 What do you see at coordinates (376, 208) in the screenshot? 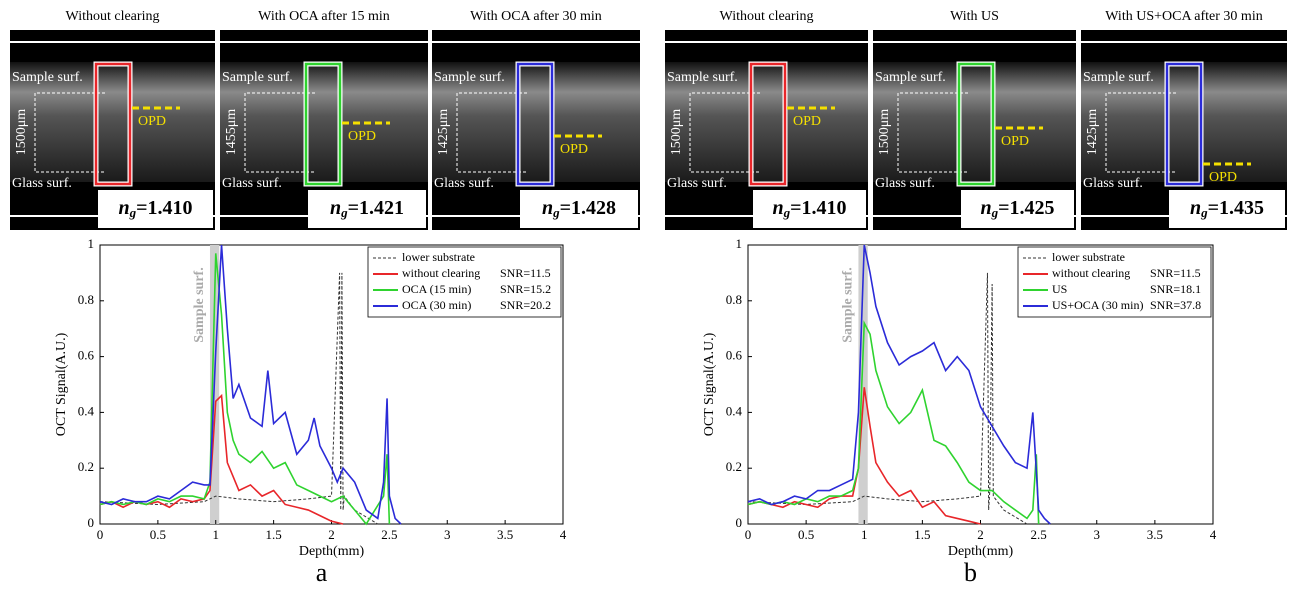
I see `ng-value: =1.421` at bounding box center [376, 208].